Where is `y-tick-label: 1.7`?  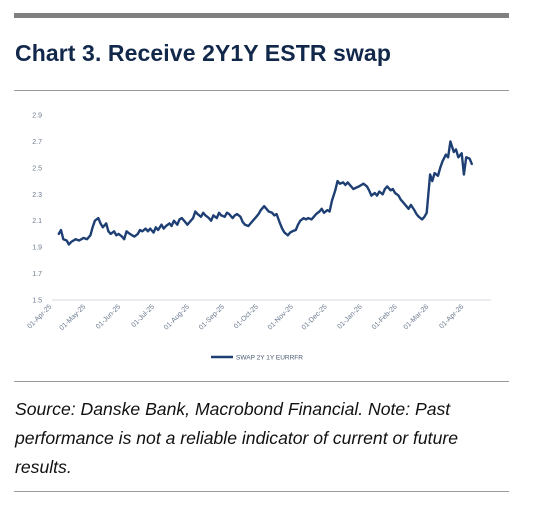 y-tick-label: 1.7 is located at coordinates (37, 274).